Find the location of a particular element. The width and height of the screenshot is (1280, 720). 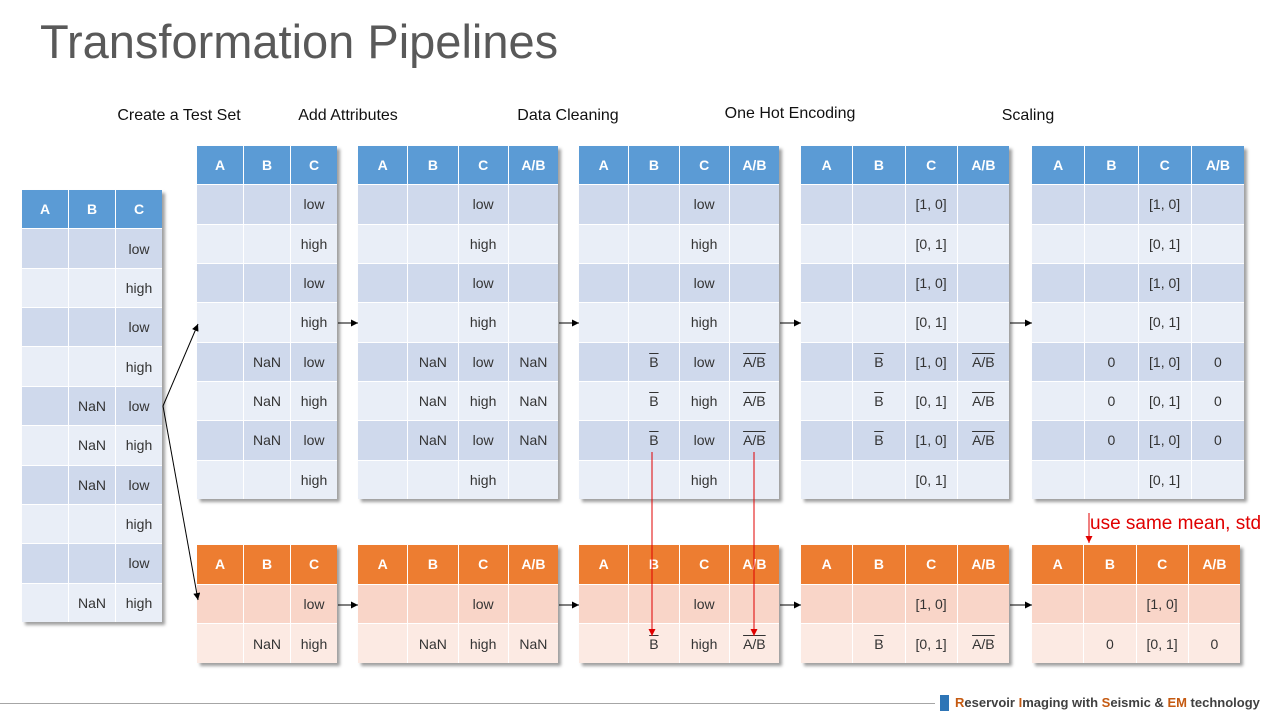

footer-accent-letter: I is located at coordinates (1020, 702).